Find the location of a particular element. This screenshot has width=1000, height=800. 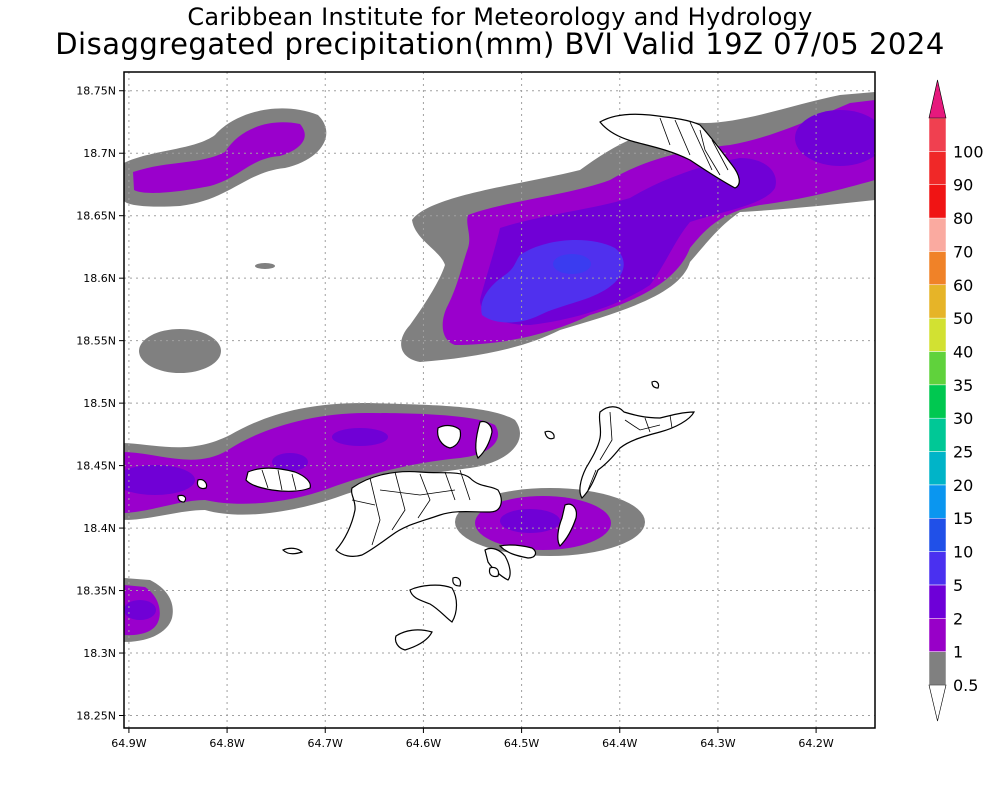

lat-tick-label-6: 18.45N is located at coordinates (96, 466).